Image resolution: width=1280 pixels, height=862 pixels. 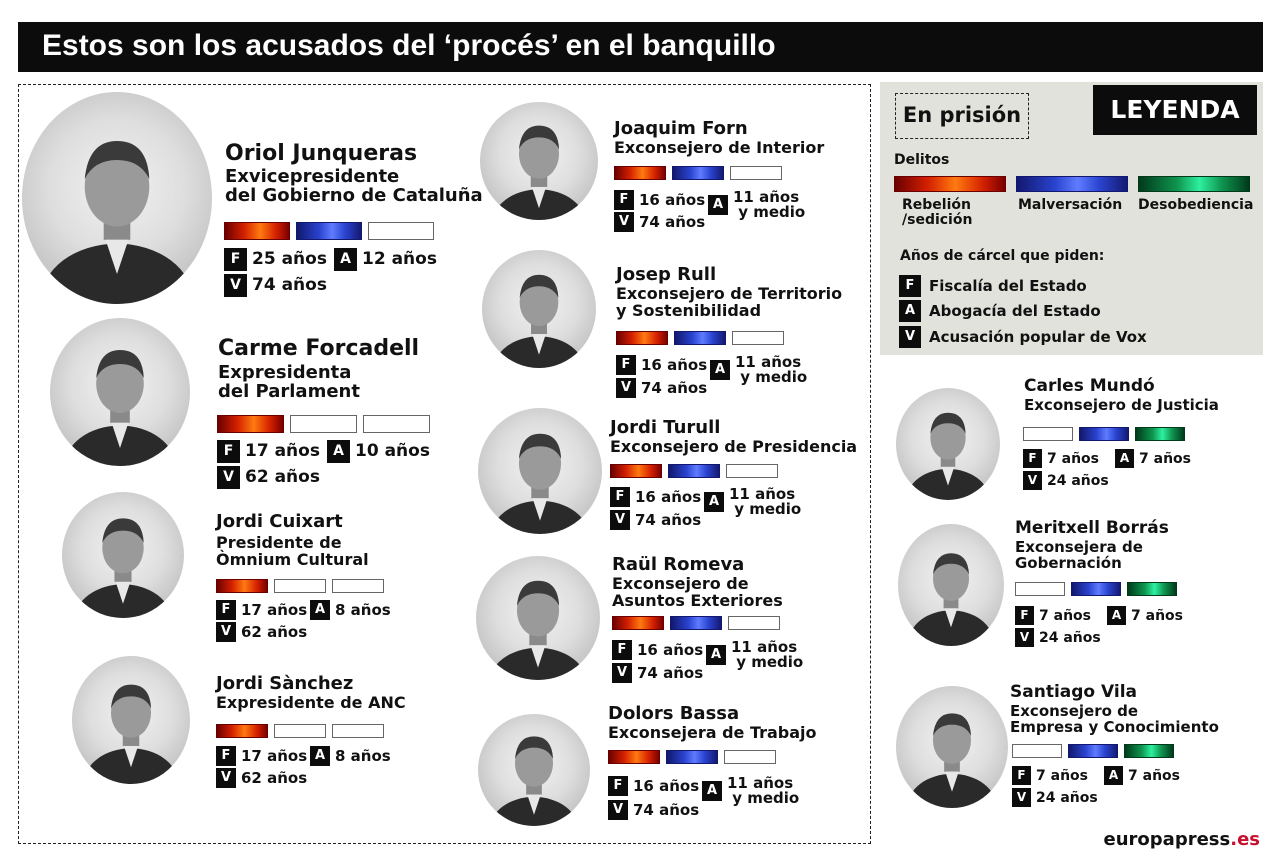 I want to click on brand-logo: europapress.es, so click(x=1182, y=839).